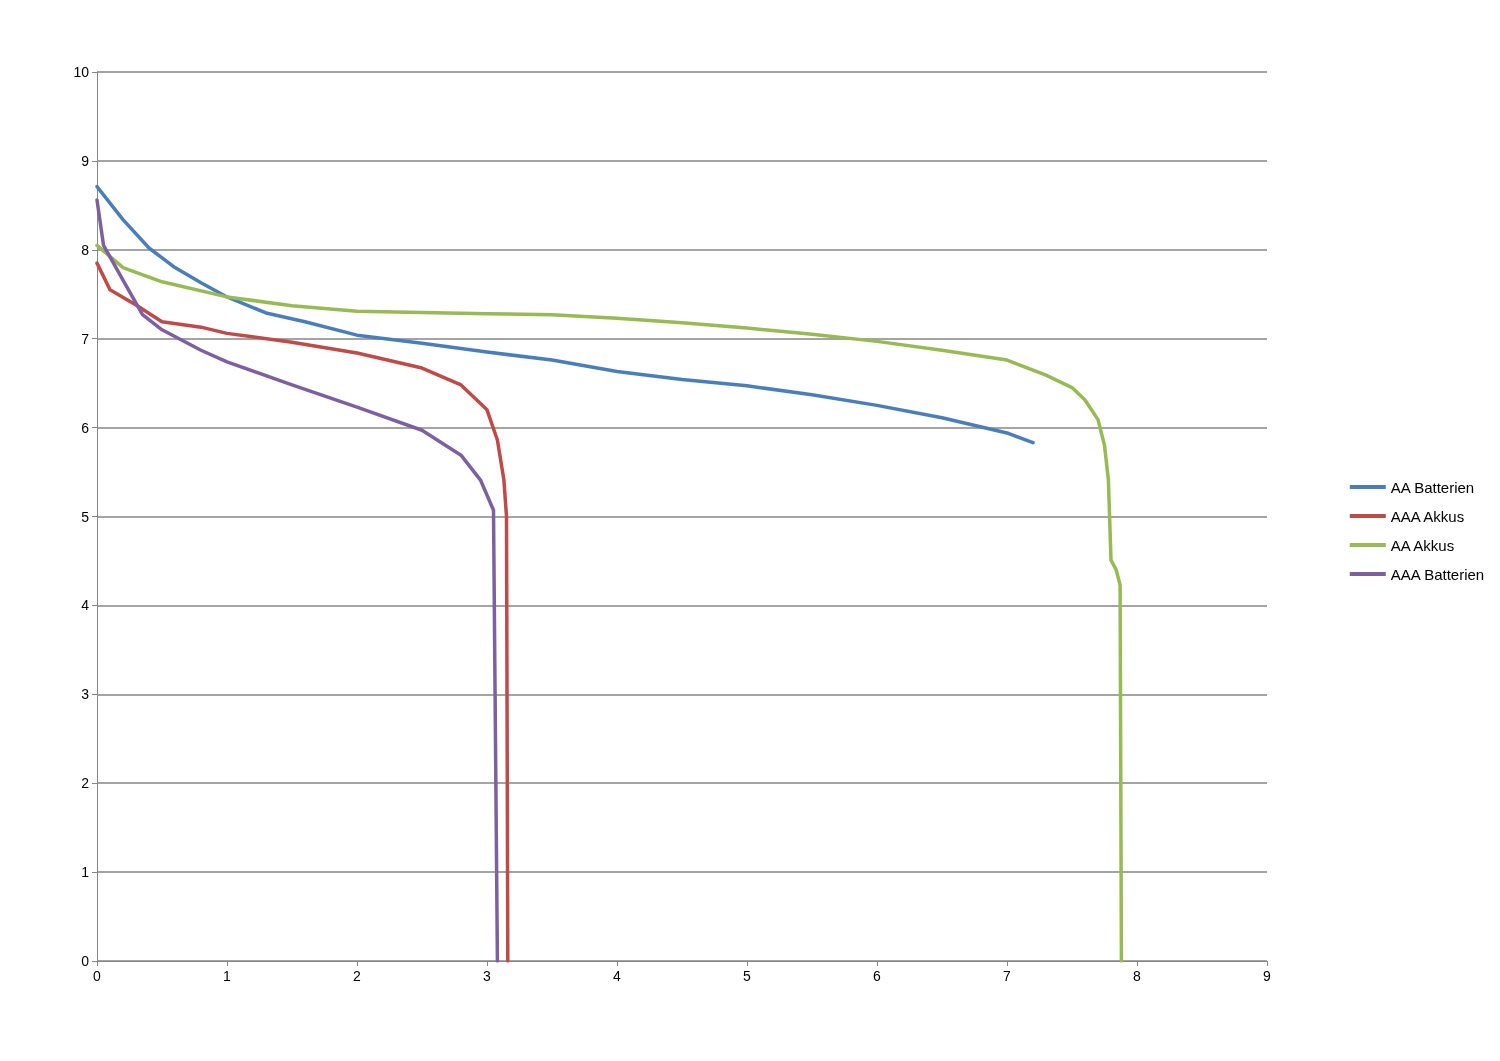 The image size is (1500, 1061). I want to click on y-tick-label: 1, so click(85, 872).